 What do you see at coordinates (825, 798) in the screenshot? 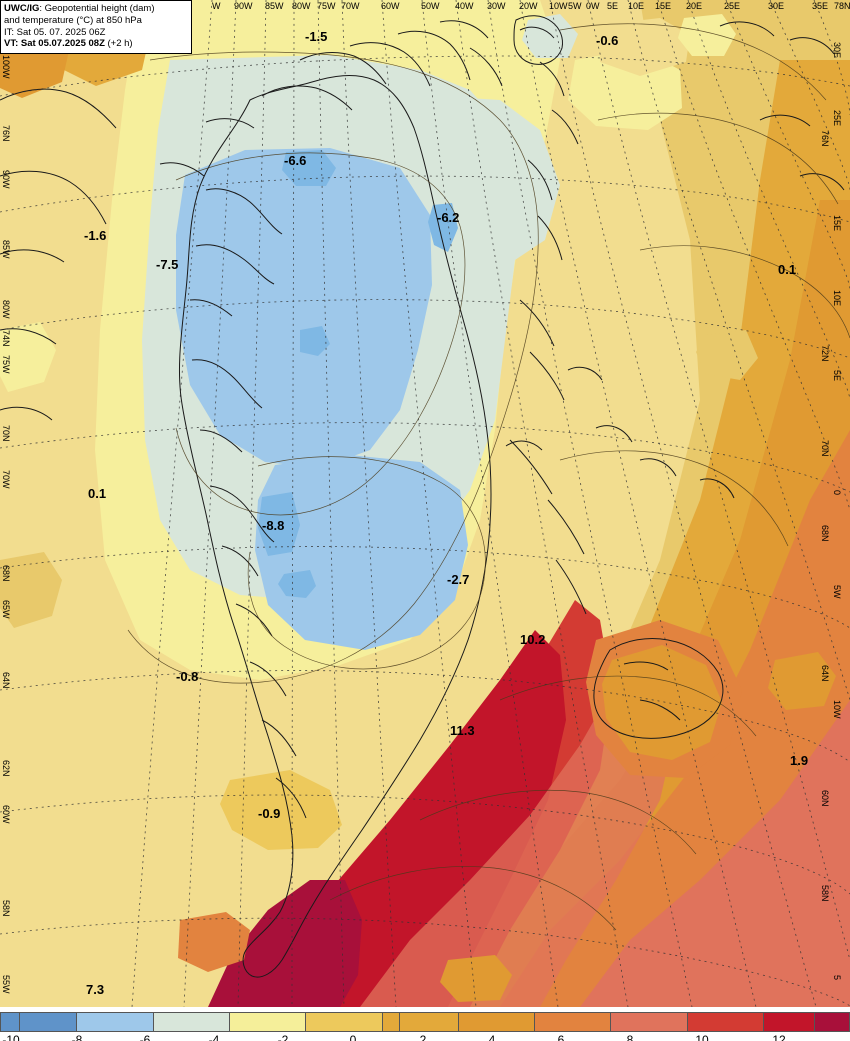
I see `axis-label-lat: 60N` at bounding box center [825, 798].